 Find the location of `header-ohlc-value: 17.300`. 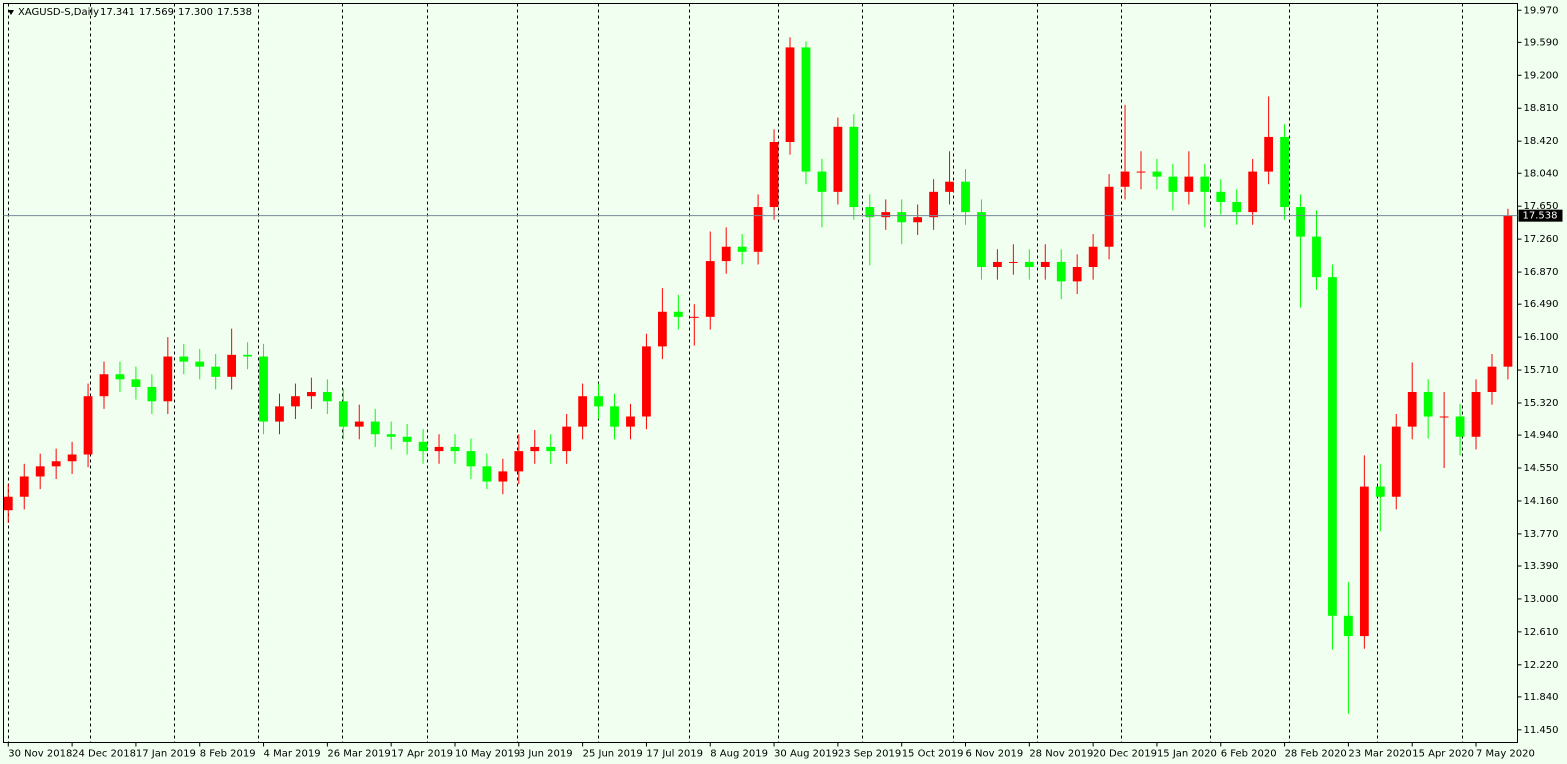

header-ohlc-value: 17.300 is located at coordinates (195, 12).